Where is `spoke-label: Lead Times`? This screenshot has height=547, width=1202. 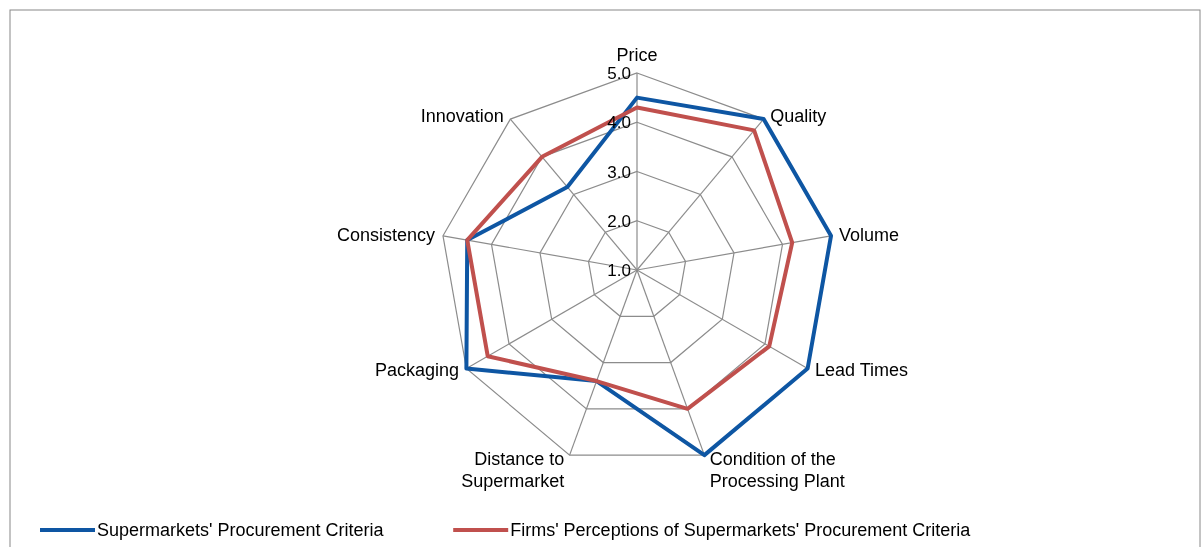
spoke-label: Lead Times is located at coordinates (862, 370).